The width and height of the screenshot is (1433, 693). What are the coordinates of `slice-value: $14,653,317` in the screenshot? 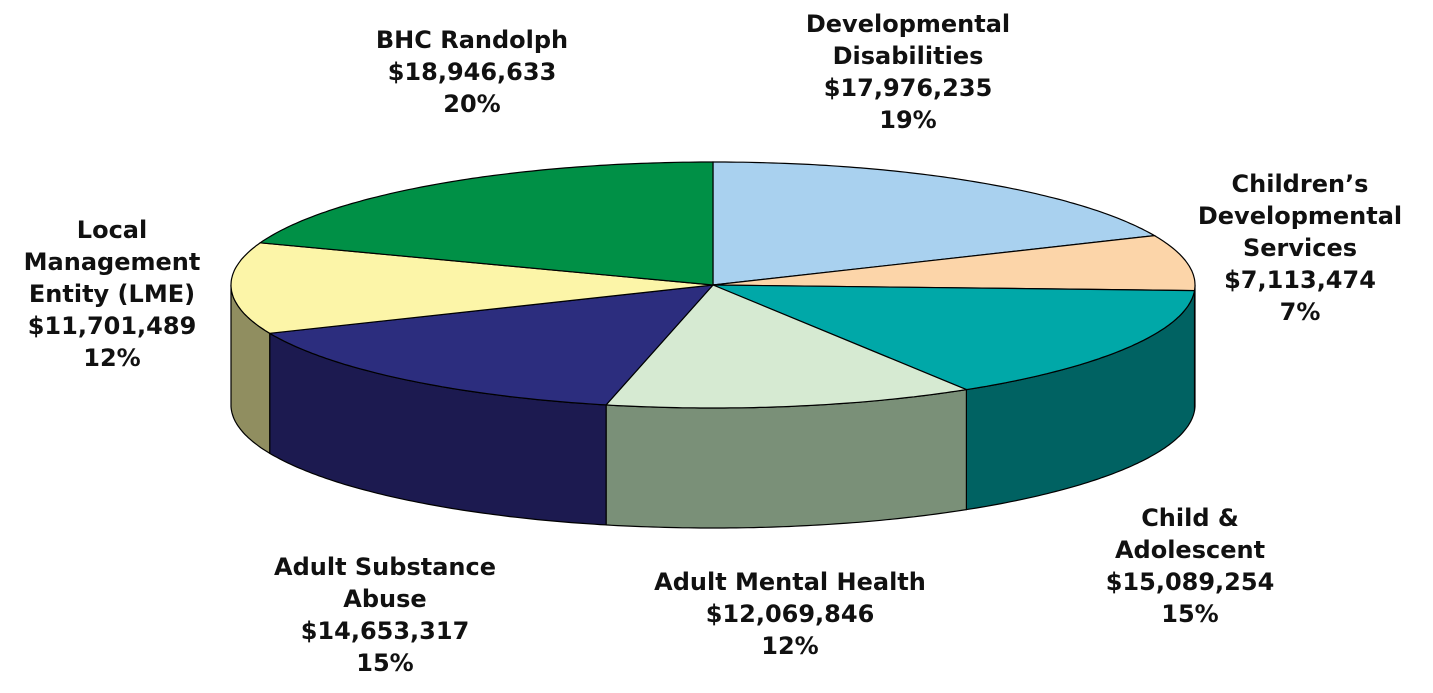 It's located at (385, 631).